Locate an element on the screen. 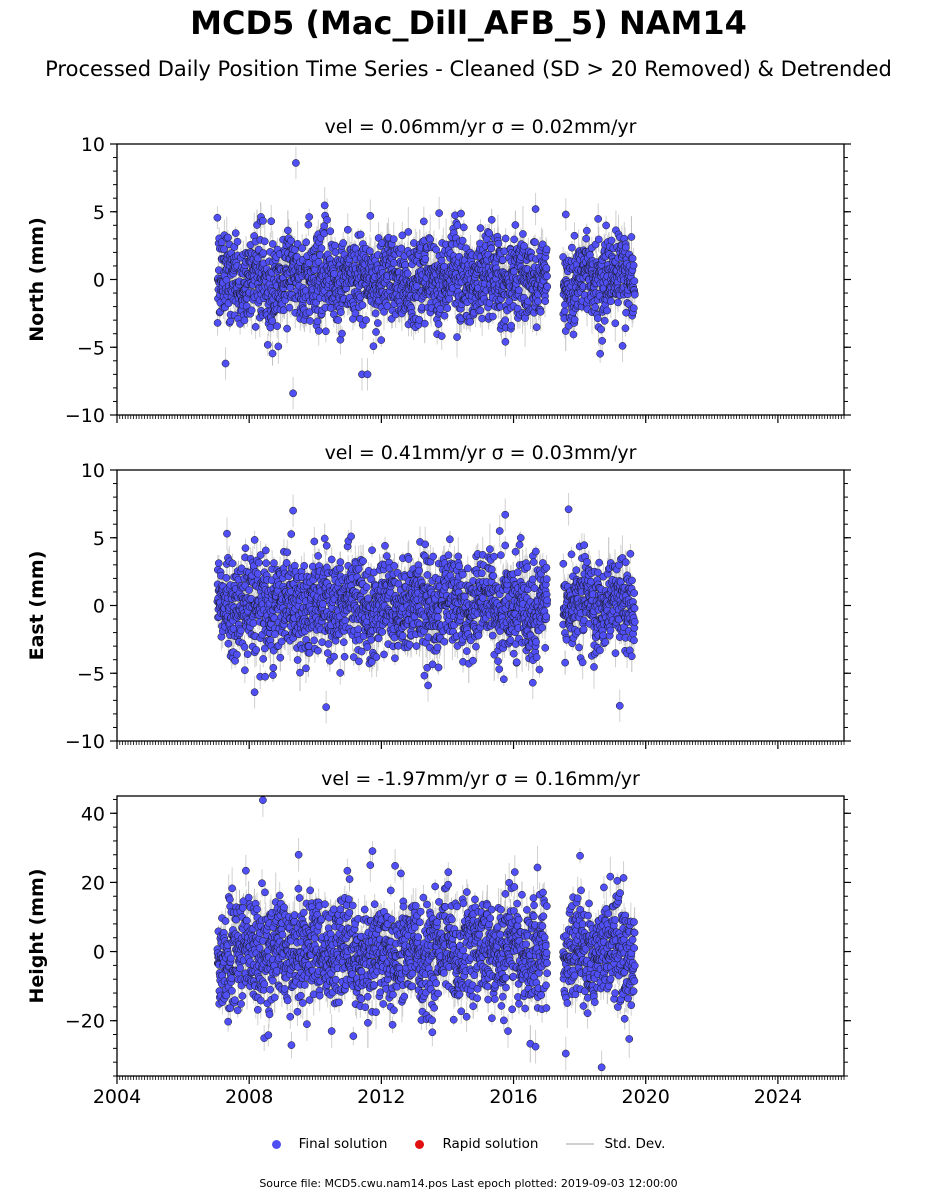  y-tick-label: 5 is located at coordinates (99, 213).